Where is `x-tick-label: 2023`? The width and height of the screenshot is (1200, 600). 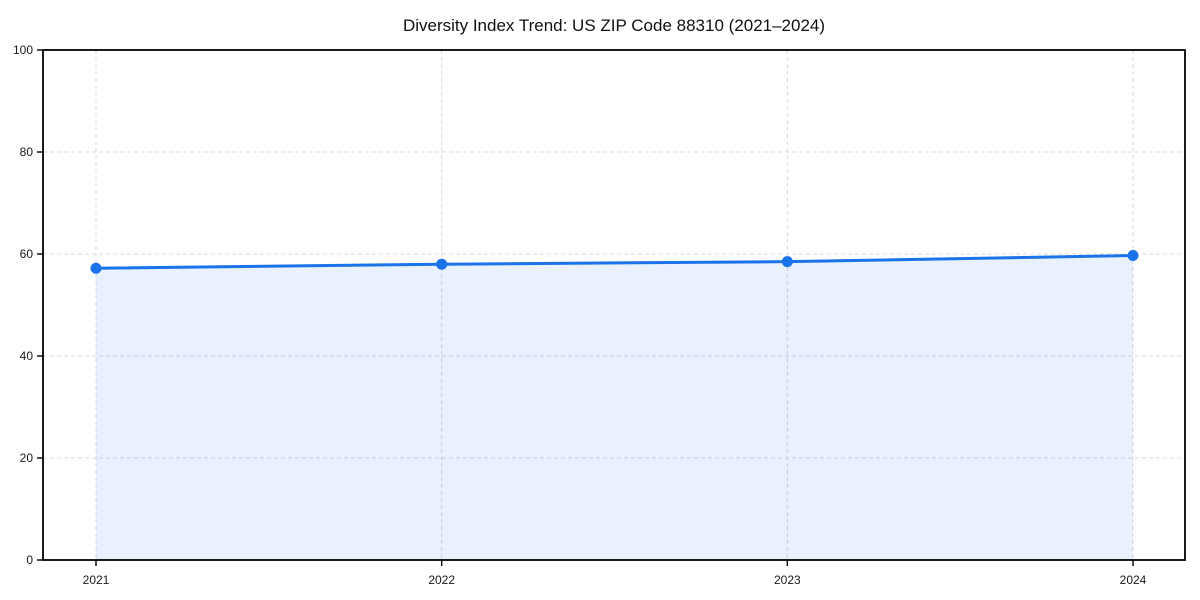
x-tick-label: 2023 is located at coordinates (787, 580).